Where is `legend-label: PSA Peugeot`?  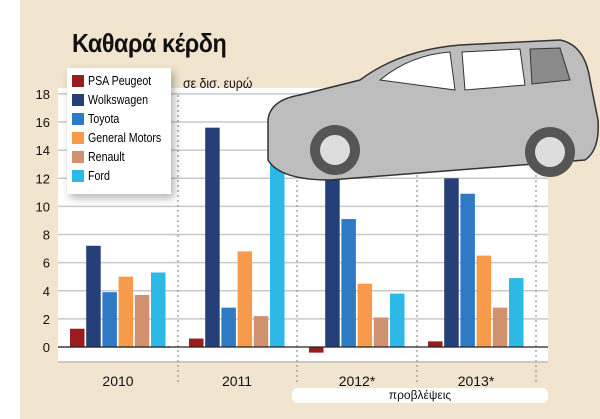
legend-label: PSA Peugeot is located at coordinates (120, 81).